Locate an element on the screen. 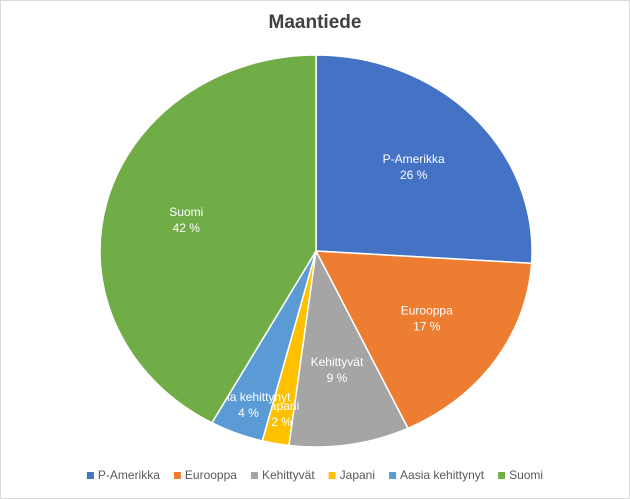 Image resolution: width=630 pixels, height=499 pixels. slice-value-label: 42 % is located at coordinates (187, 228).